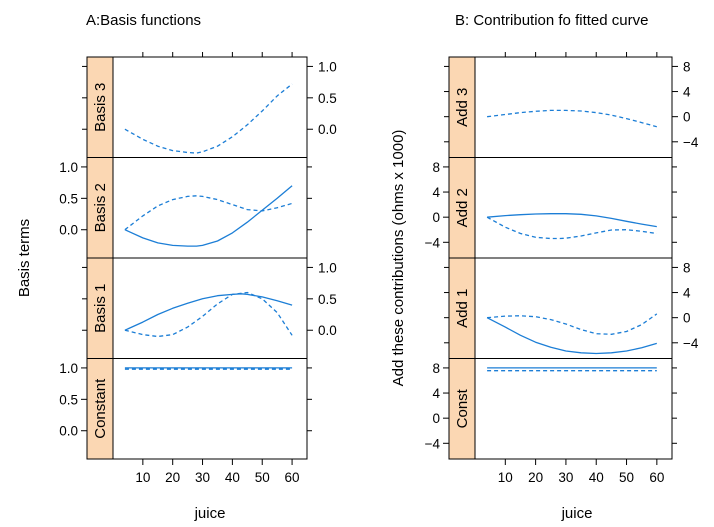  I want to click on chart-a-panel-3: Basis 1 0.0 0.5 1.0, so click(209, 308).